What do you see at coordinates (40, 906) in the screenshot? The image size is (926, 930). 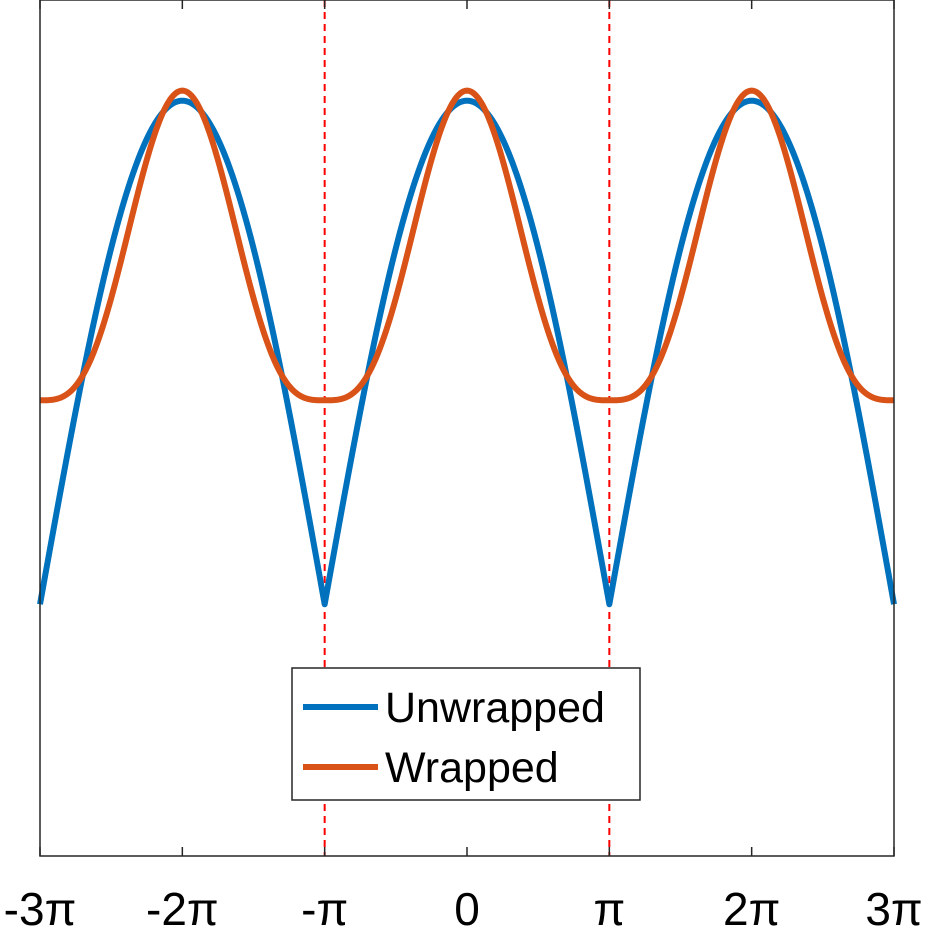 I see `x-tick-label: -3π` at bounding box center [40, 906].